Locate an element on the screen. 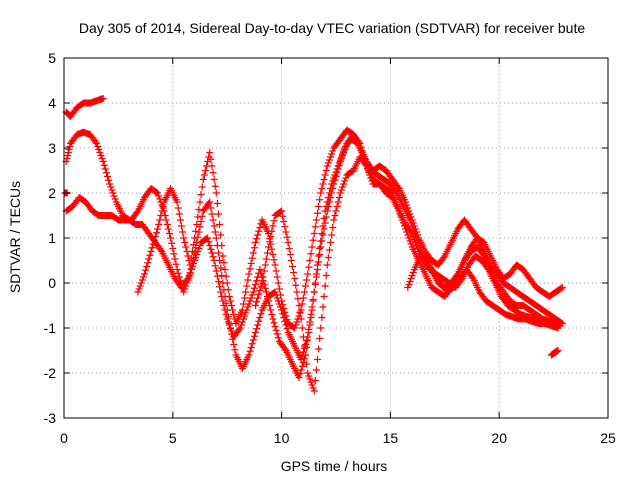 Image resolution: width=640 pixels, height=480 pixels. x-tick-label: 20 is located at coordinates (499, 438).